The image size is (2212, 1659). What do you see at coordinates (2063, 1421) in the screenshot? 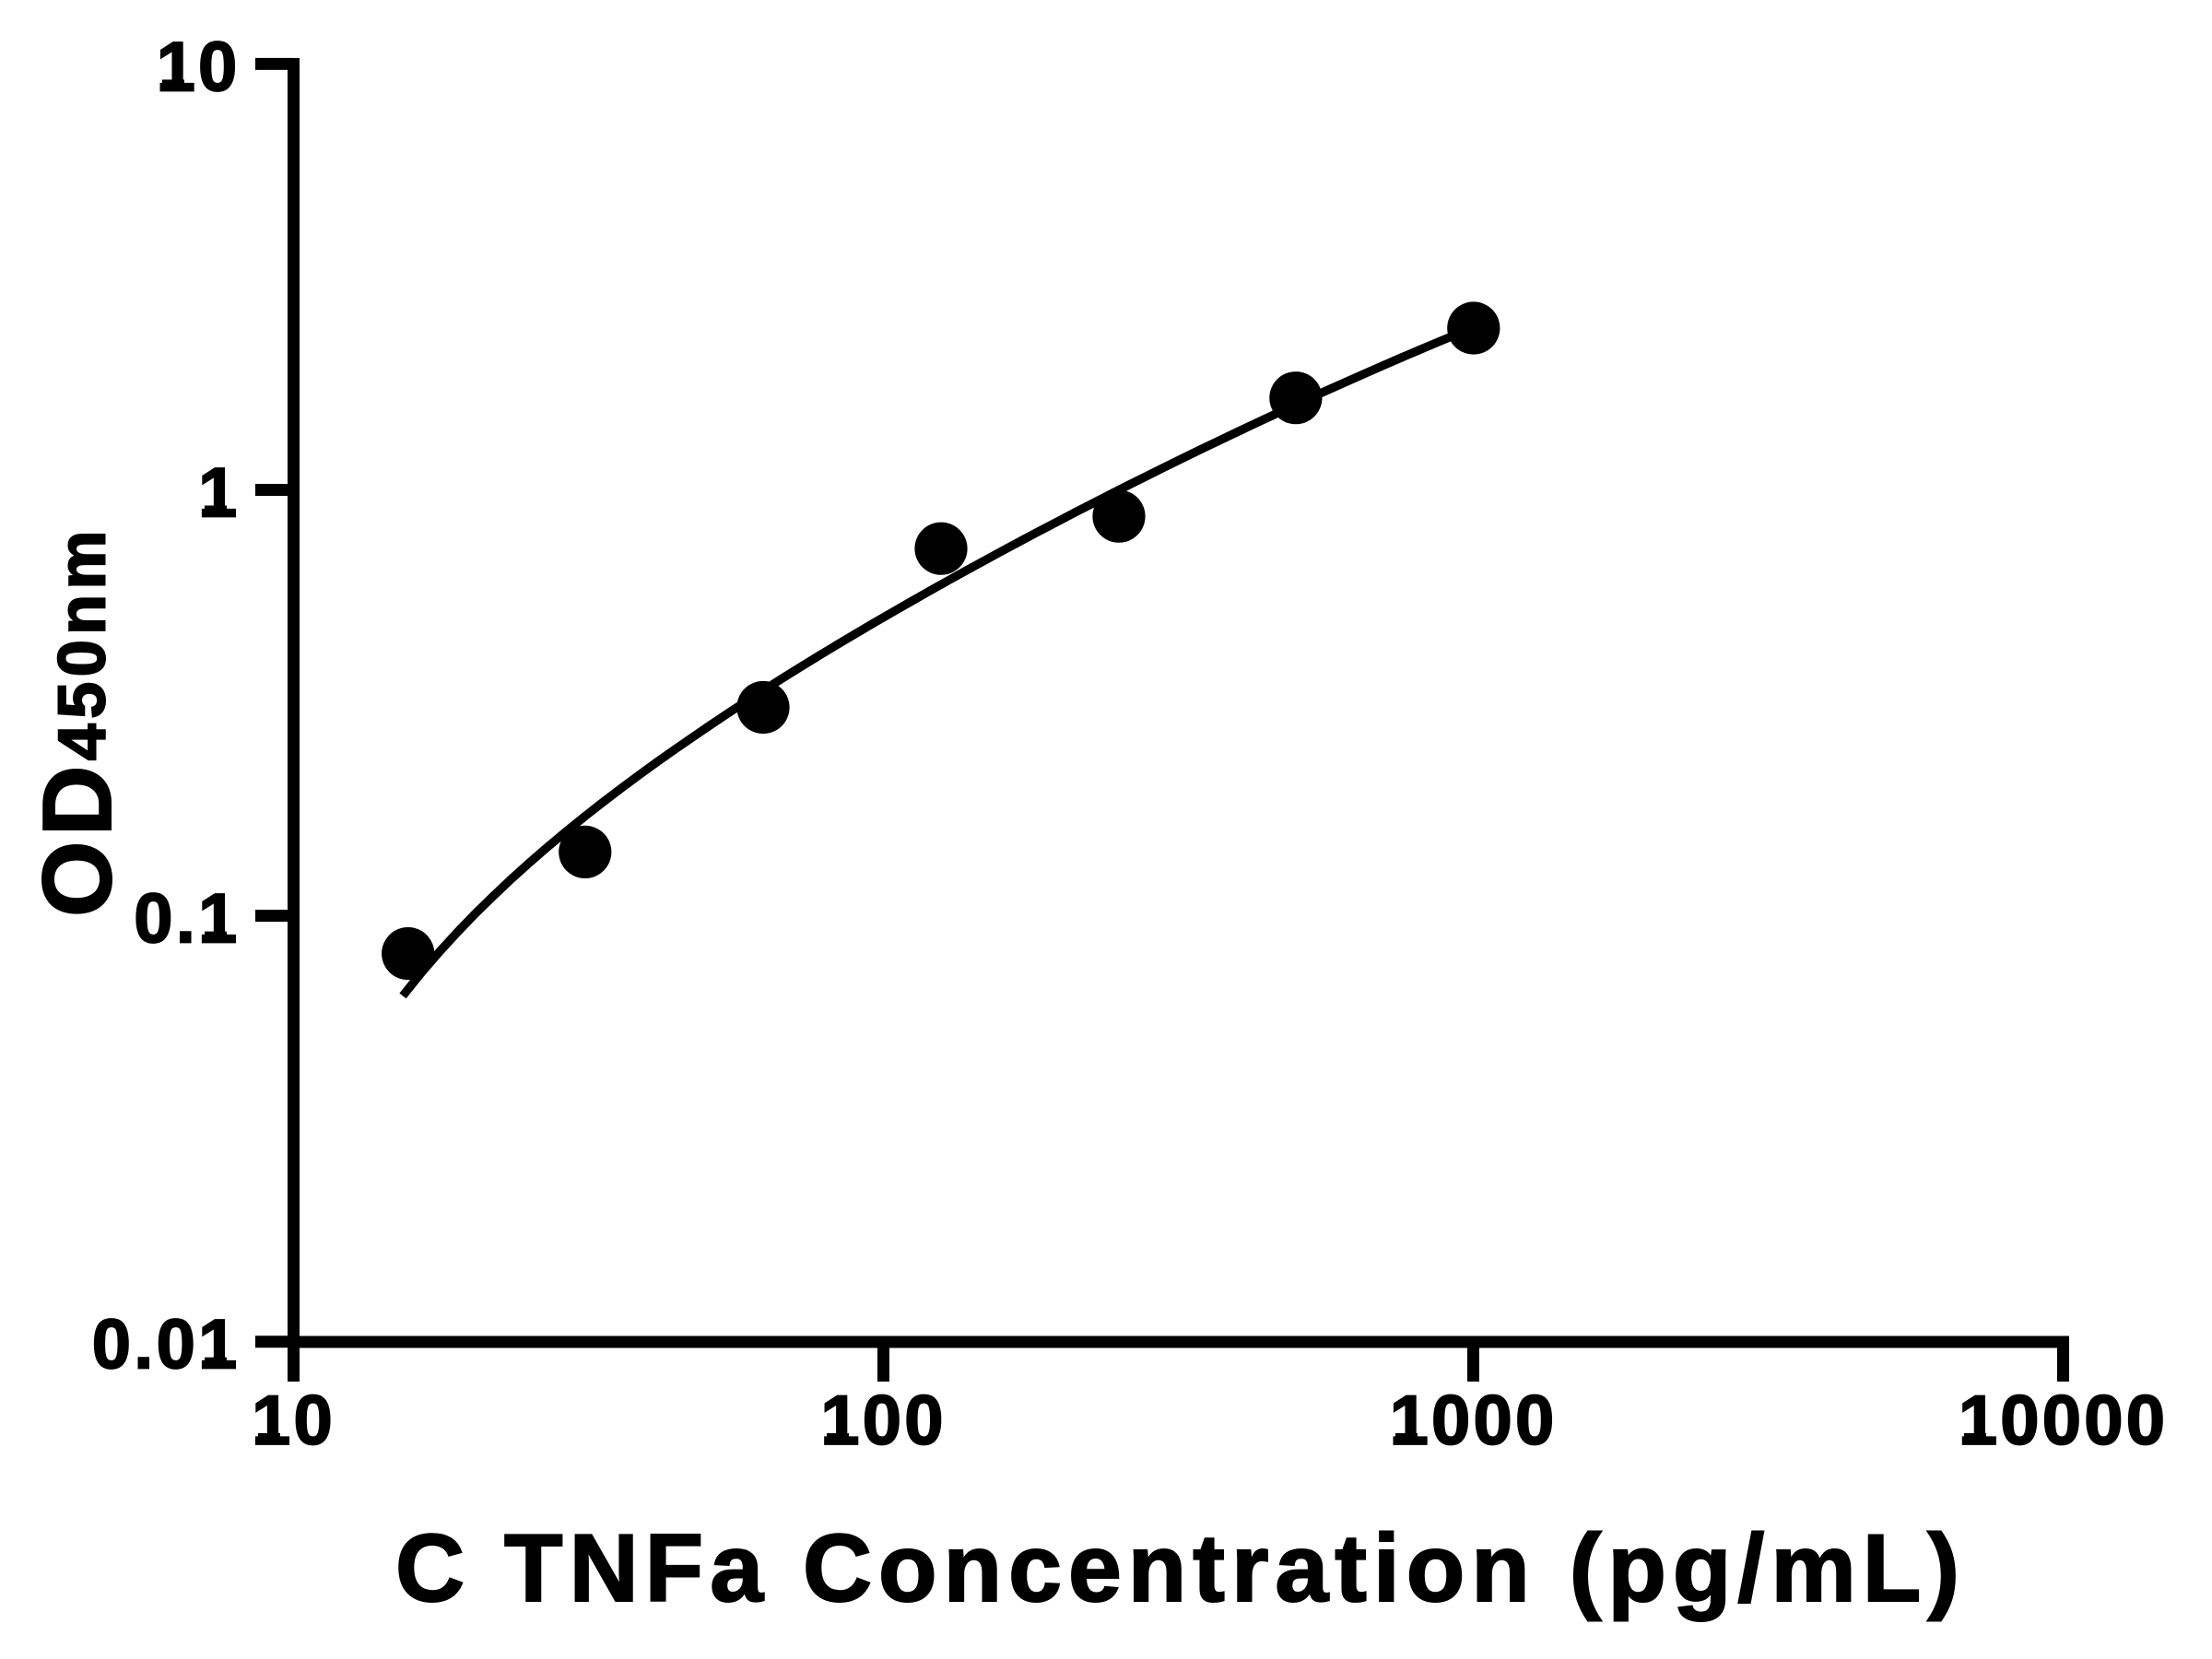
I see `svg-text: 10000` at bounding box center [2063, 1421].